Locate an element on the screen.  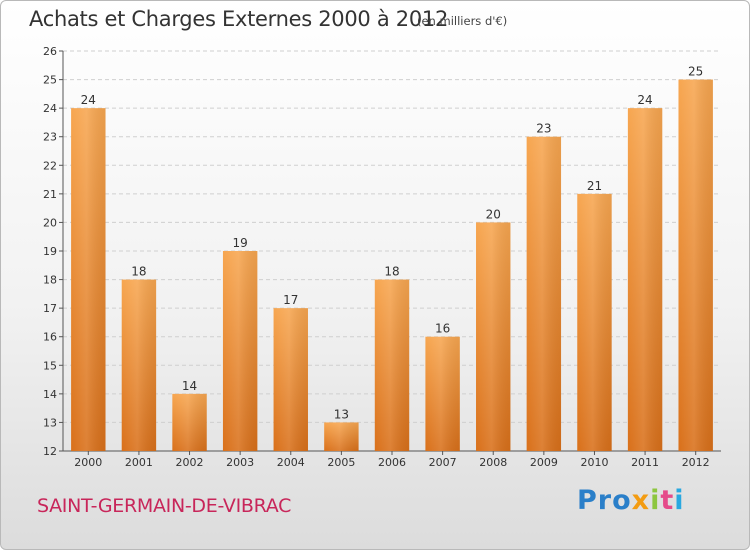
x-tick-label-2011: 2011 is located at coordinates (645, 462).